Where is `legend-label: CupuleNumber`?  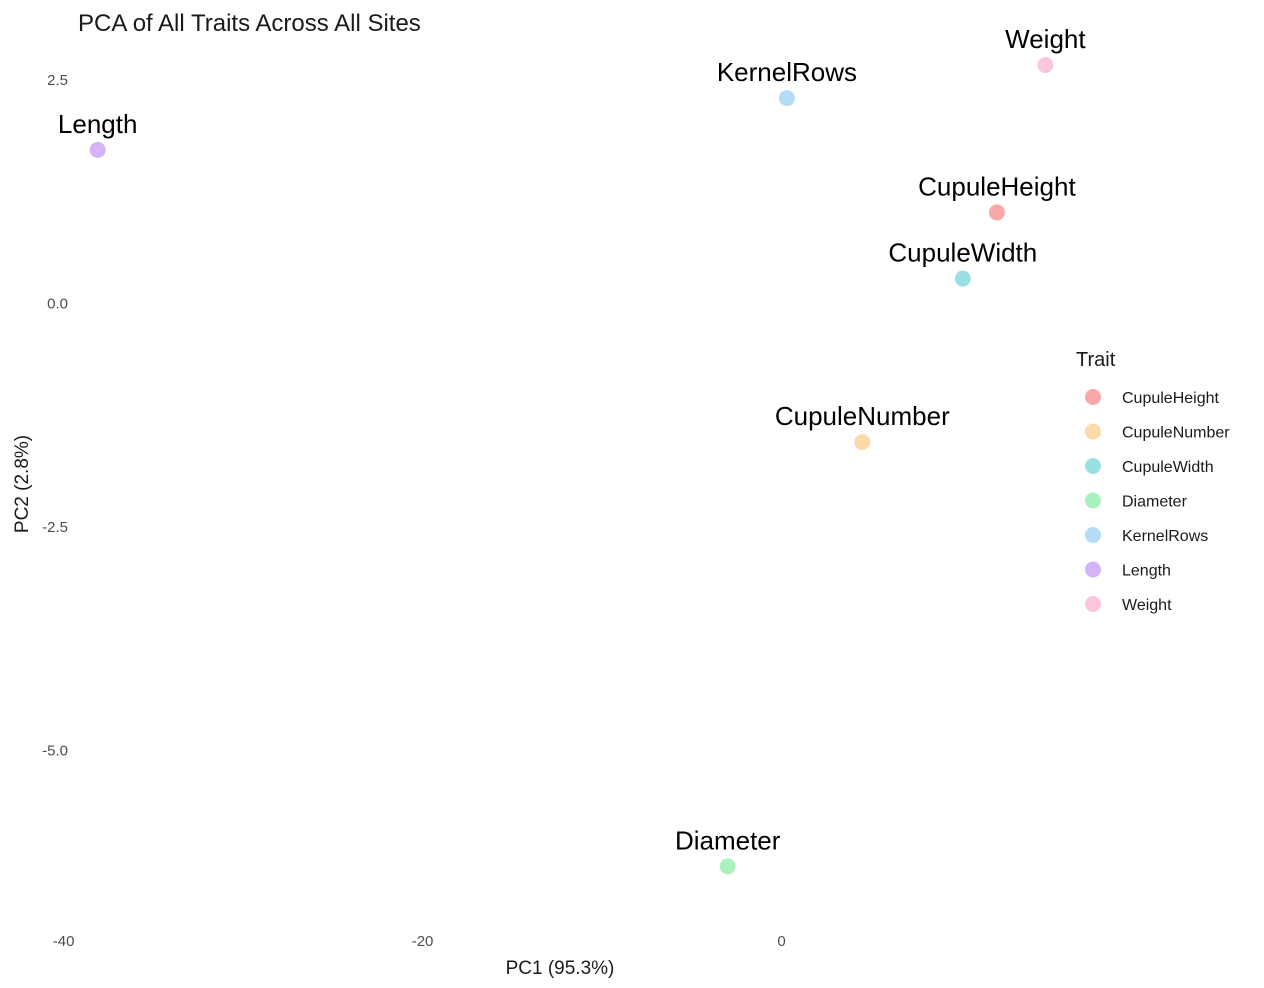
legend-label: CupuleNumber is located at coordinates (1176, 433).